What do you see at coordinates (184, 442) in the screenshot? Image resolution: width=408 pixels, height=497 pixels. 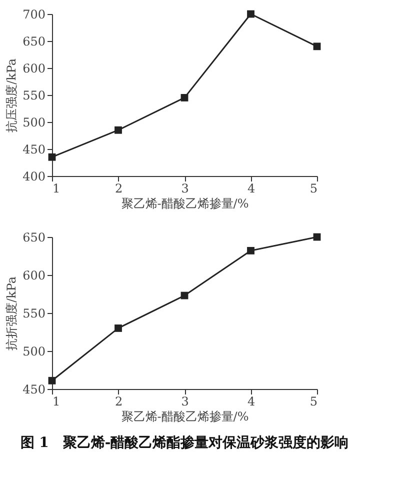 I see `caption: 图 1 聚乙烯-醋酸乙烯酯掺量对保温砂浆强度的影响` at bounding box center [184, 442].